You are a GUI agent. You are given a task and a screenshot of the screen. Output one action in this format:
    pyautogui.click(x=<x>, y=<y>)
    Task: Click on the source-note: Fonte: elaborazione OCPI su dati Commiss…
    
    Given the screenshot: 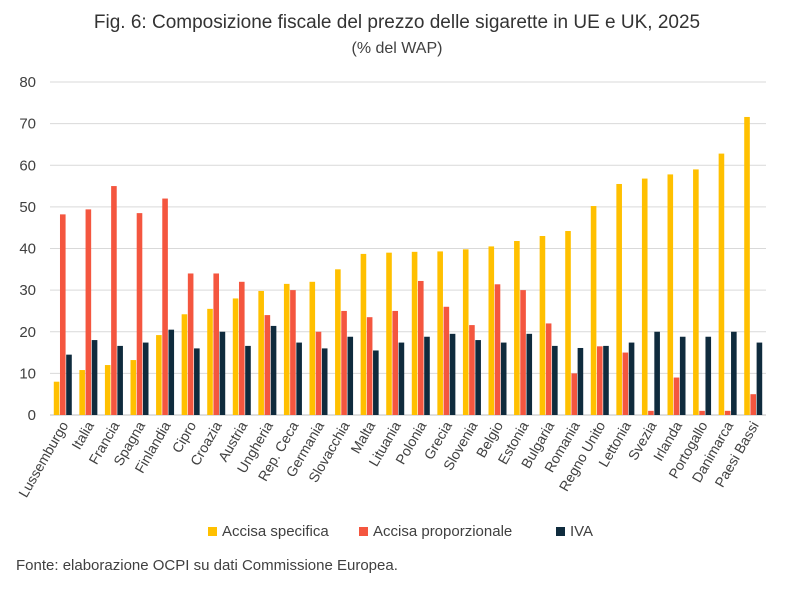 What is the action you would take?
    pyautogui.click(x=207, y=565)
    